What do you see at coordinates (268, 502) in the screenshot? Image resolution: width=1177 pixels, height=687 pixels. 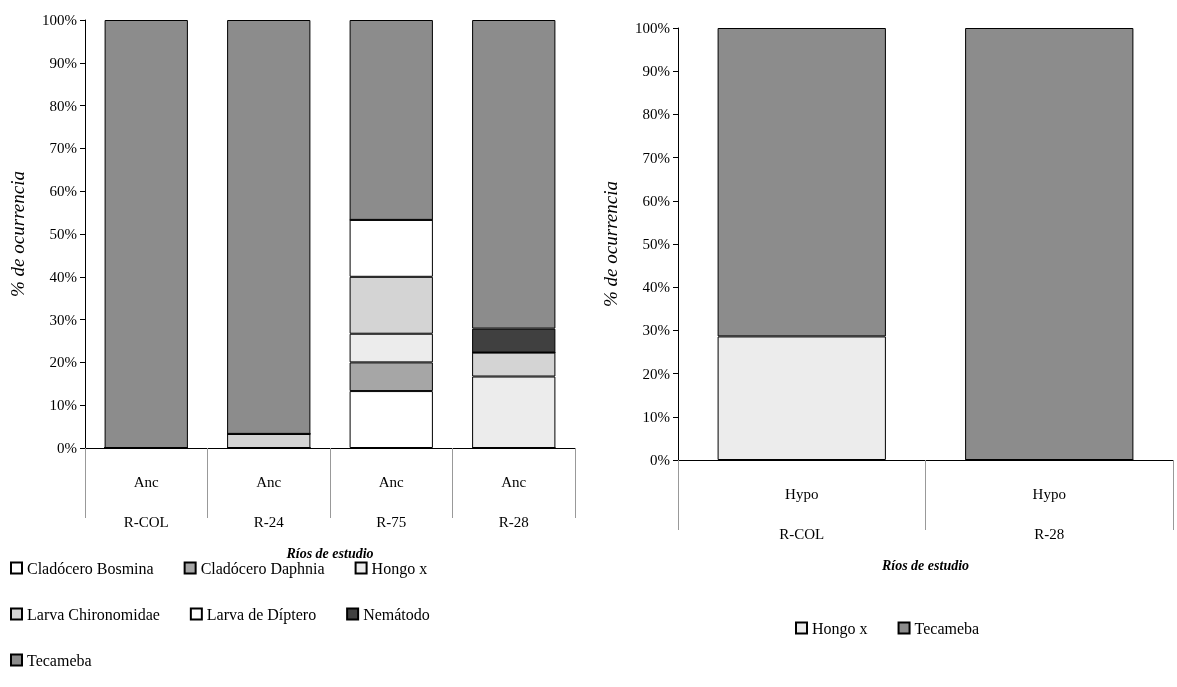 I see `category-label: Anc R-24` at bounding box center [268, 502].